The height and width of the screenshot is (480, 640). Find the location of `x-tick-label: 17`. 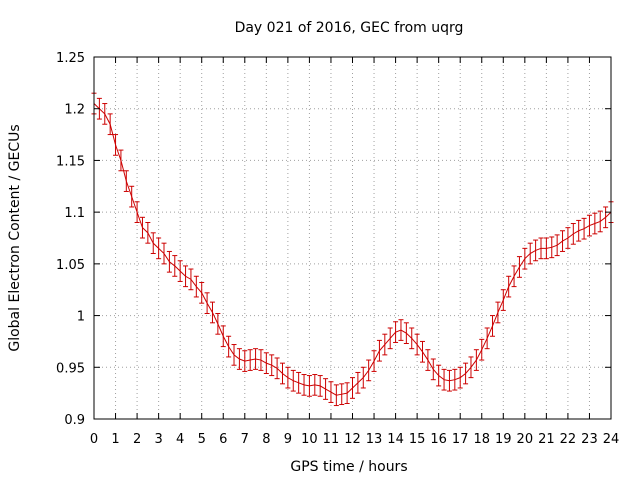

x-tick-label: 17 is located at coordinates (460, 439).